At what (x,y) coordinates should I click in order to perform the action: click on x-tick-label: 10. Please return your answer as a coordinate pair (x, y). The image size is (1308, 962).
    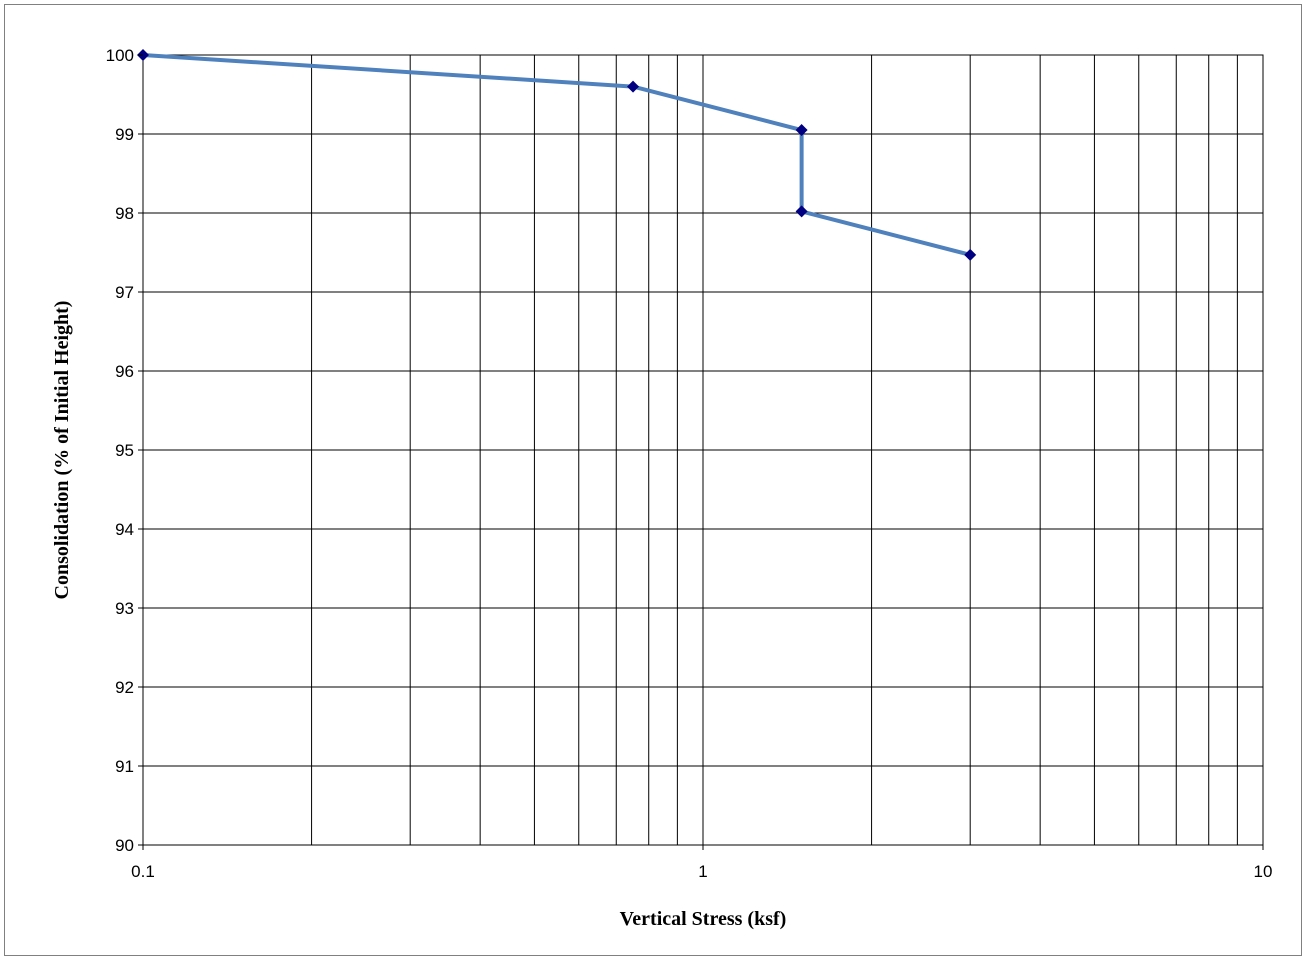
    Looking at the image, I should click on (1263, 871).